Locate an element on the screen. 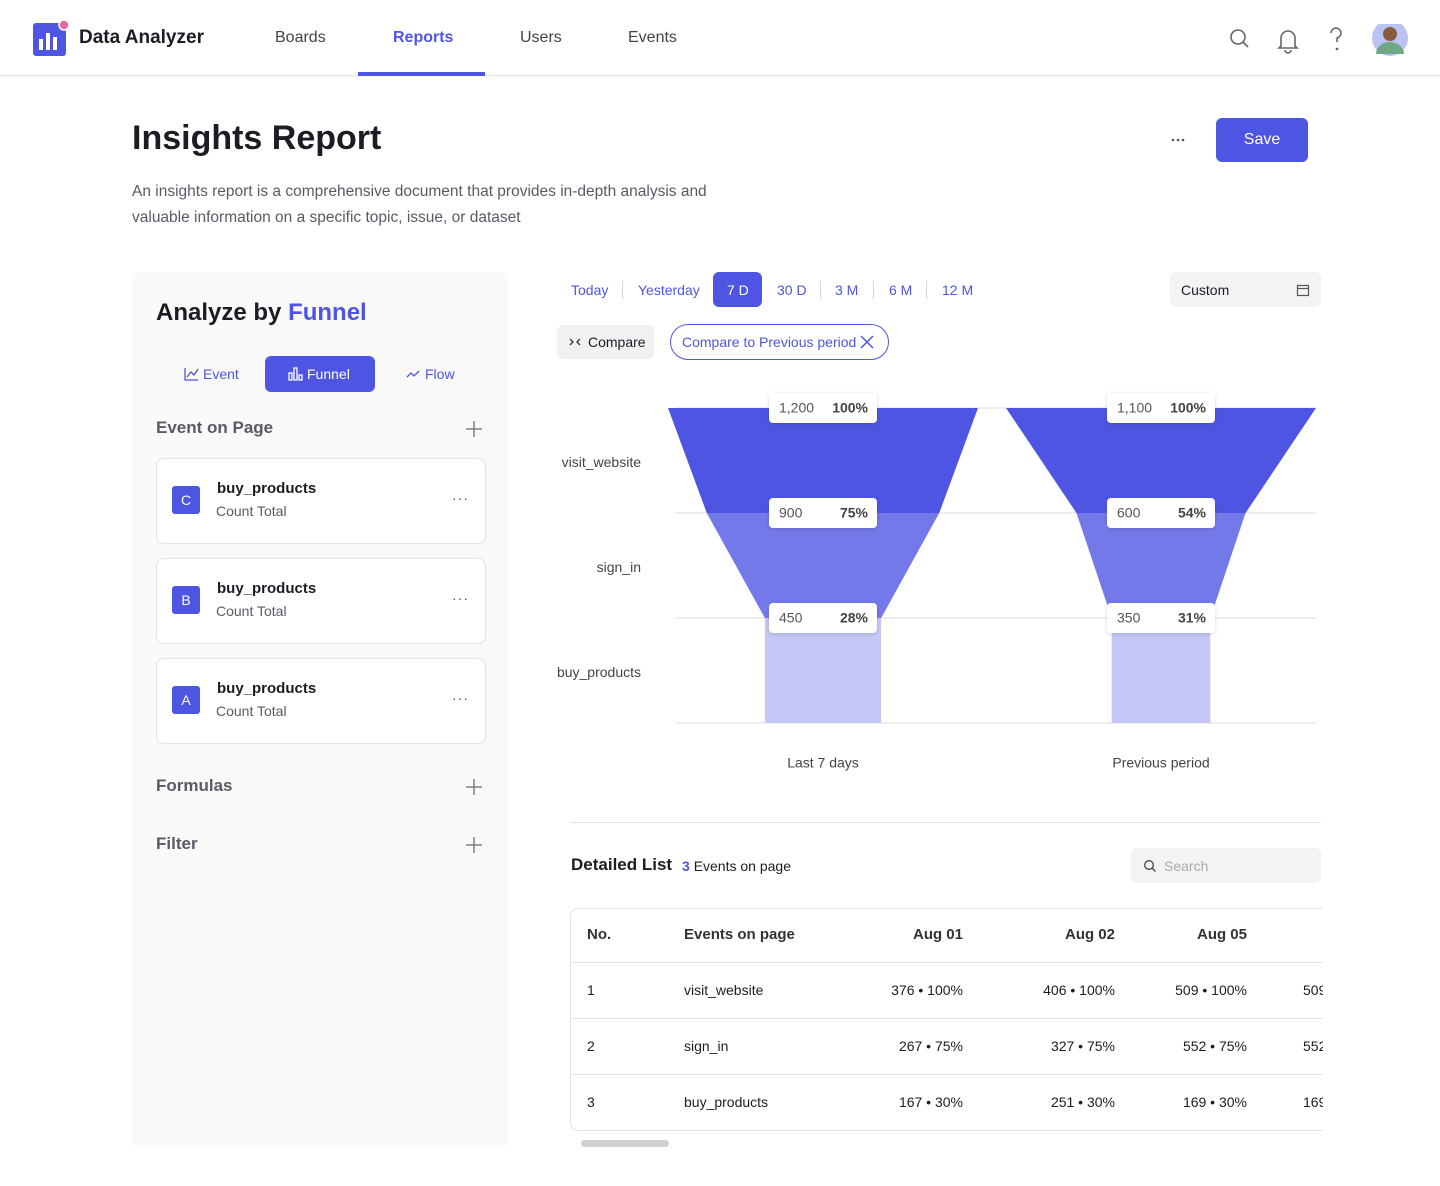  avatar is located at coordinates (1390, 38).